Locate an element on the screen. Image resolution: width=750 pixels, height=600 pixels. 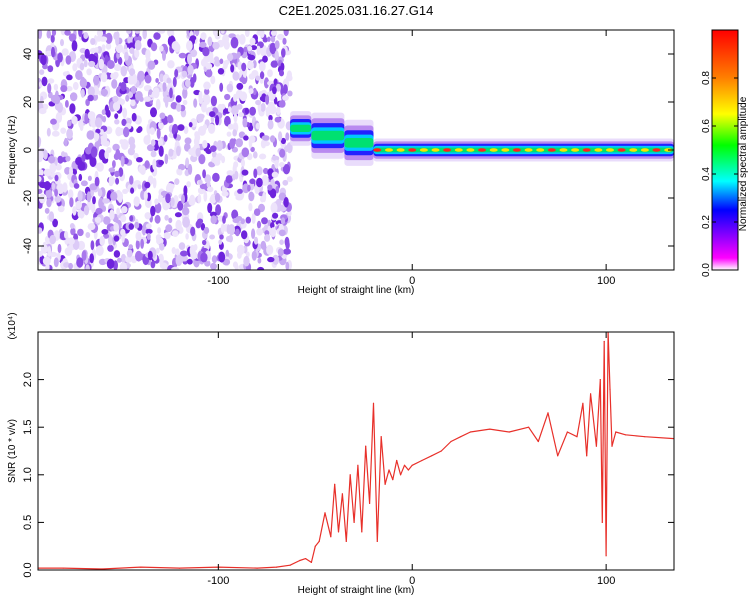
colorbar-ticks: 0.0 0.2 0.4 0.6 0.8 is located at coordinates (719, 174).